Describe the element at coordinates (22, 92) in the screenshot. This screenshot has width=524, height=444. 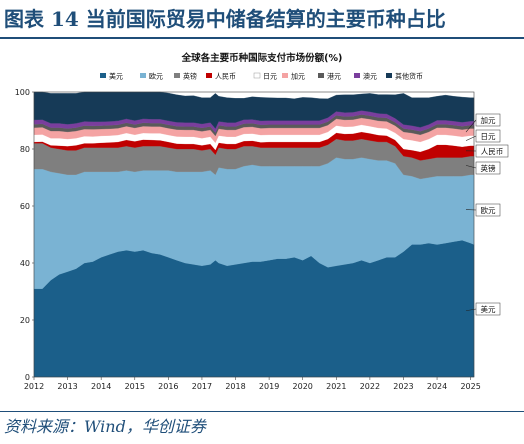
I see `y-tick-label: 100` at that location.